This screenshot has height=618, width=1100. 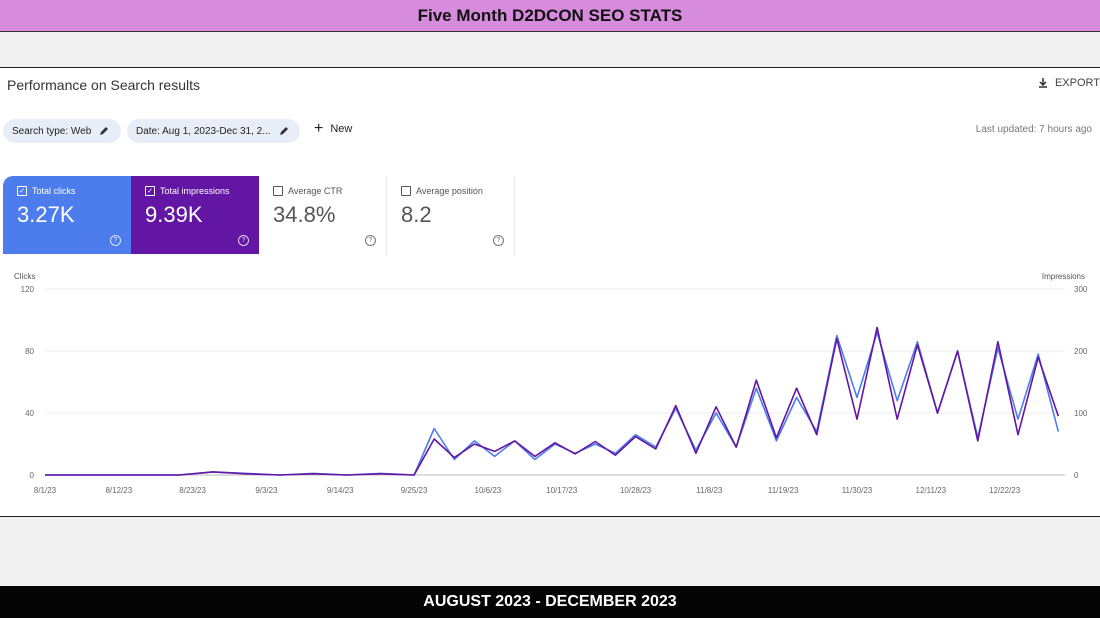 What do you see at coordinates (46, 214) in the screenshot?
I see `metric-value: 3.27K` at bounding box center [46, 214].